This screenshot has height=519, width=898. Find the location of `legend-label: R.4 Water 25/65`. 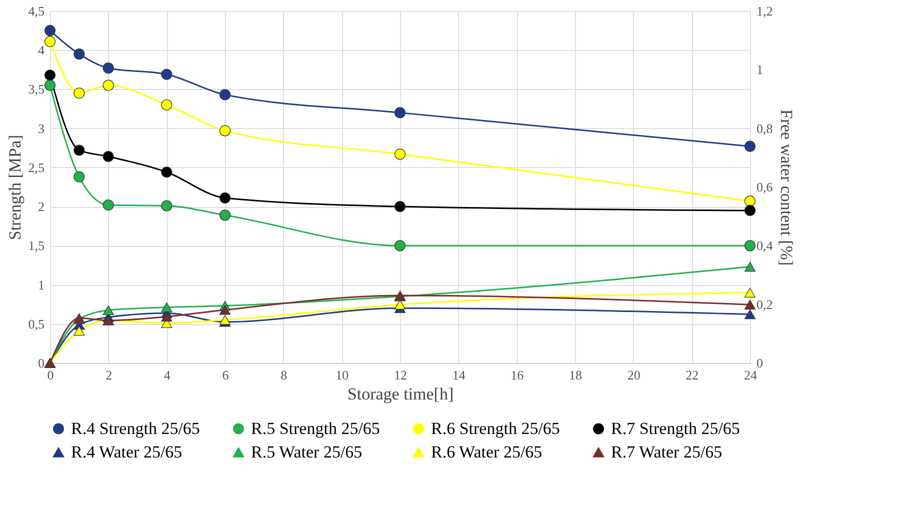

legend-label: R.4 Water 25/65 is located at coordinates (126, 452).